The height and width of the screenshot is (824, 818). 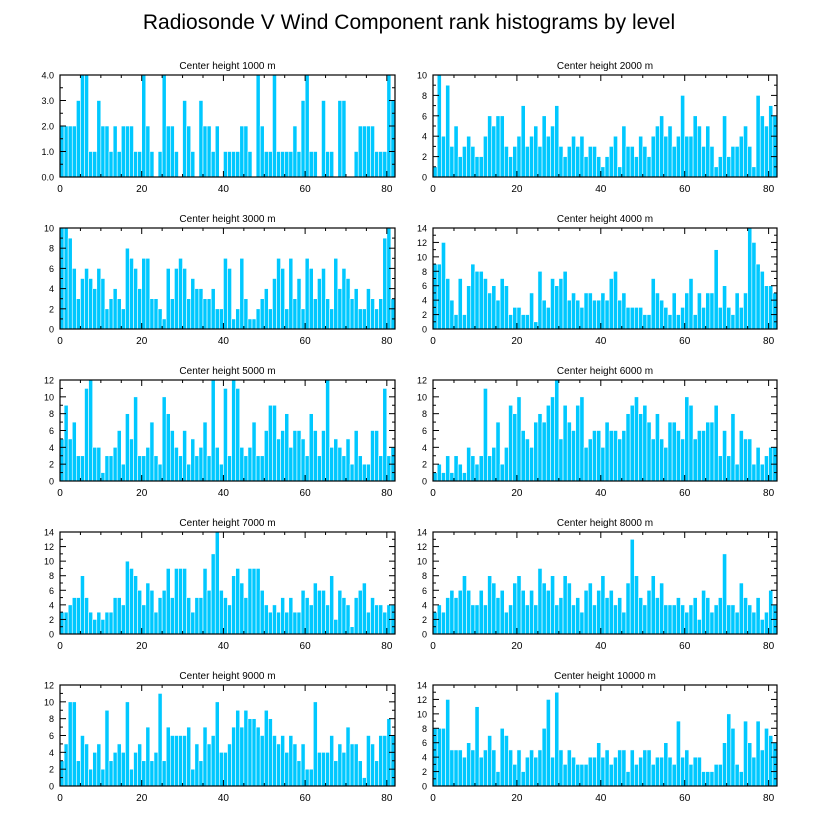 I want to click on y-tick-label: 1.0, so click(x=47, y=152).